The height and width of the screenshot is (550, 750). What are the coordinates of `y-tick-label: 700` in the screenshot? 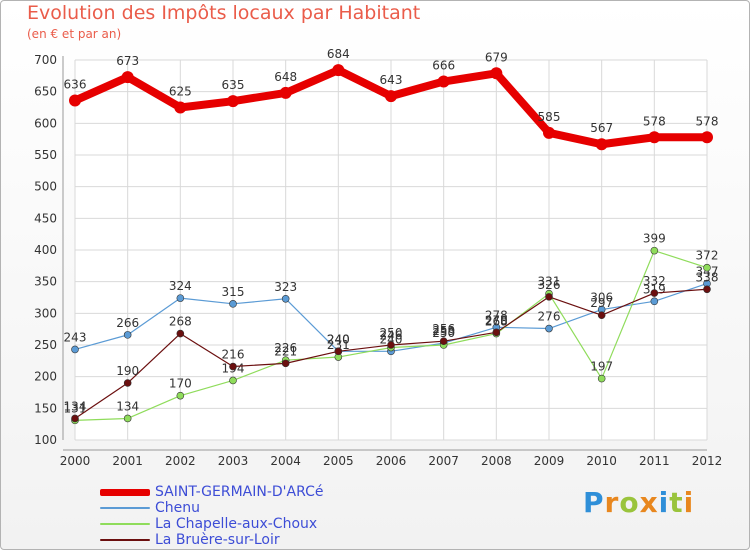 It's located at (45, 60).